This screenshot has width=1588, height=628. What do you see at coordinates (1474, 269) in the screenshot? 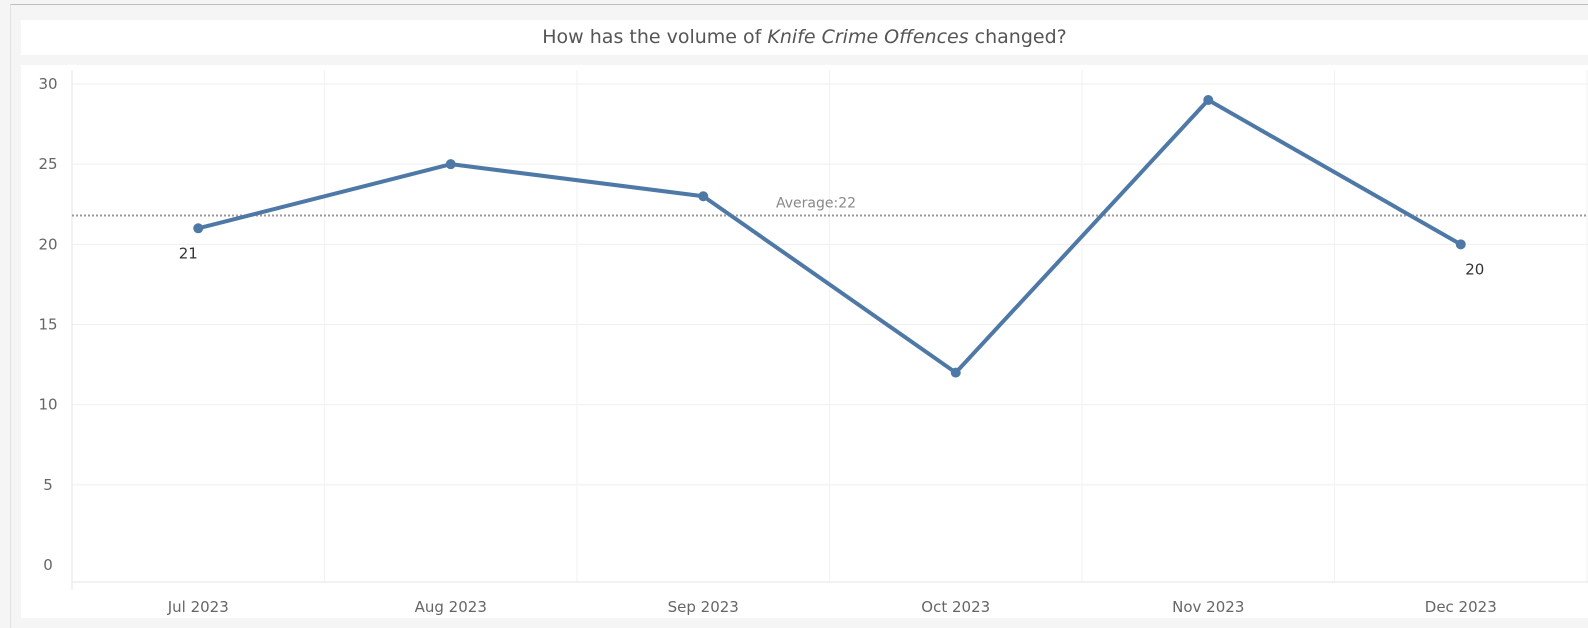
I see `data-label: 20` at bounding box center [1474, 269].